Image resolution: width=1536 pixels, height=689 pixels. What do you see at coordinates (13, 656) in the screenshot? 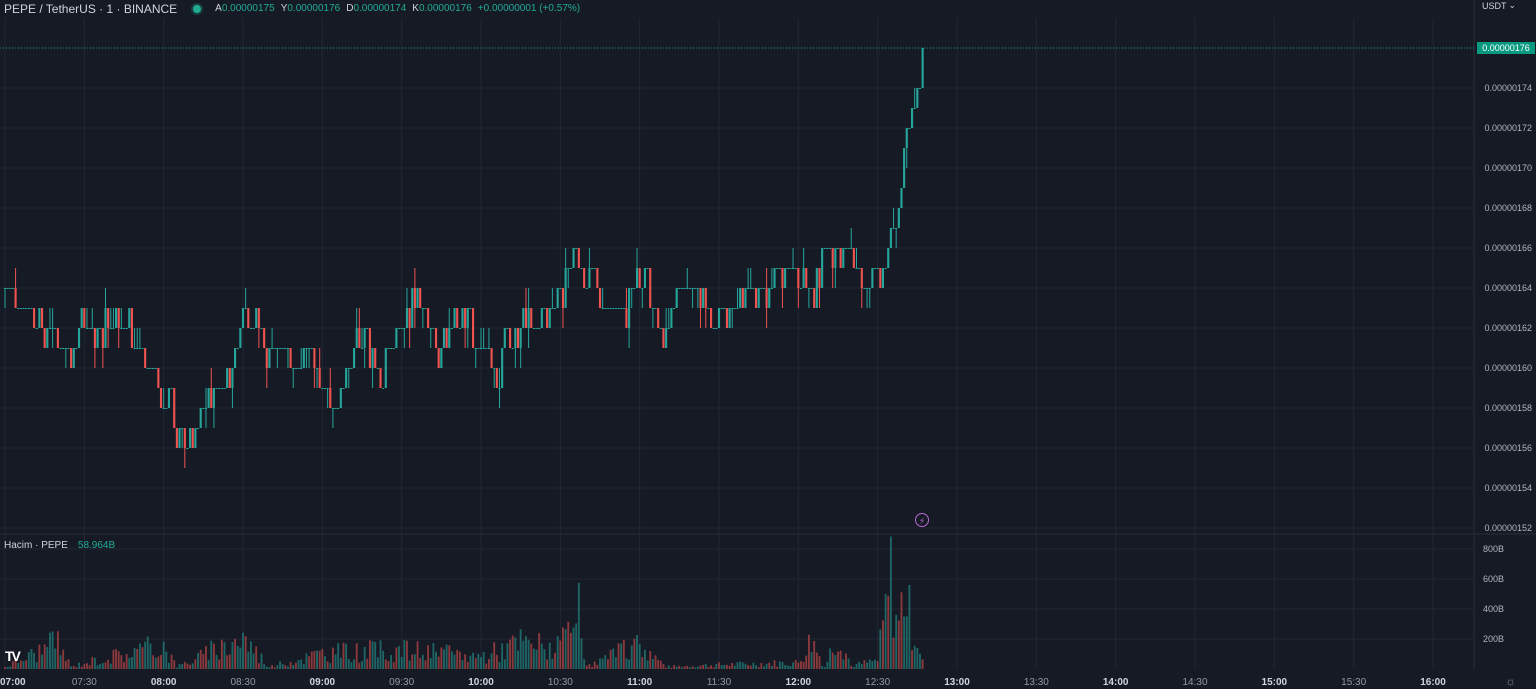
I see `tradingview-logo: TV` at bounding box center [13, 656].